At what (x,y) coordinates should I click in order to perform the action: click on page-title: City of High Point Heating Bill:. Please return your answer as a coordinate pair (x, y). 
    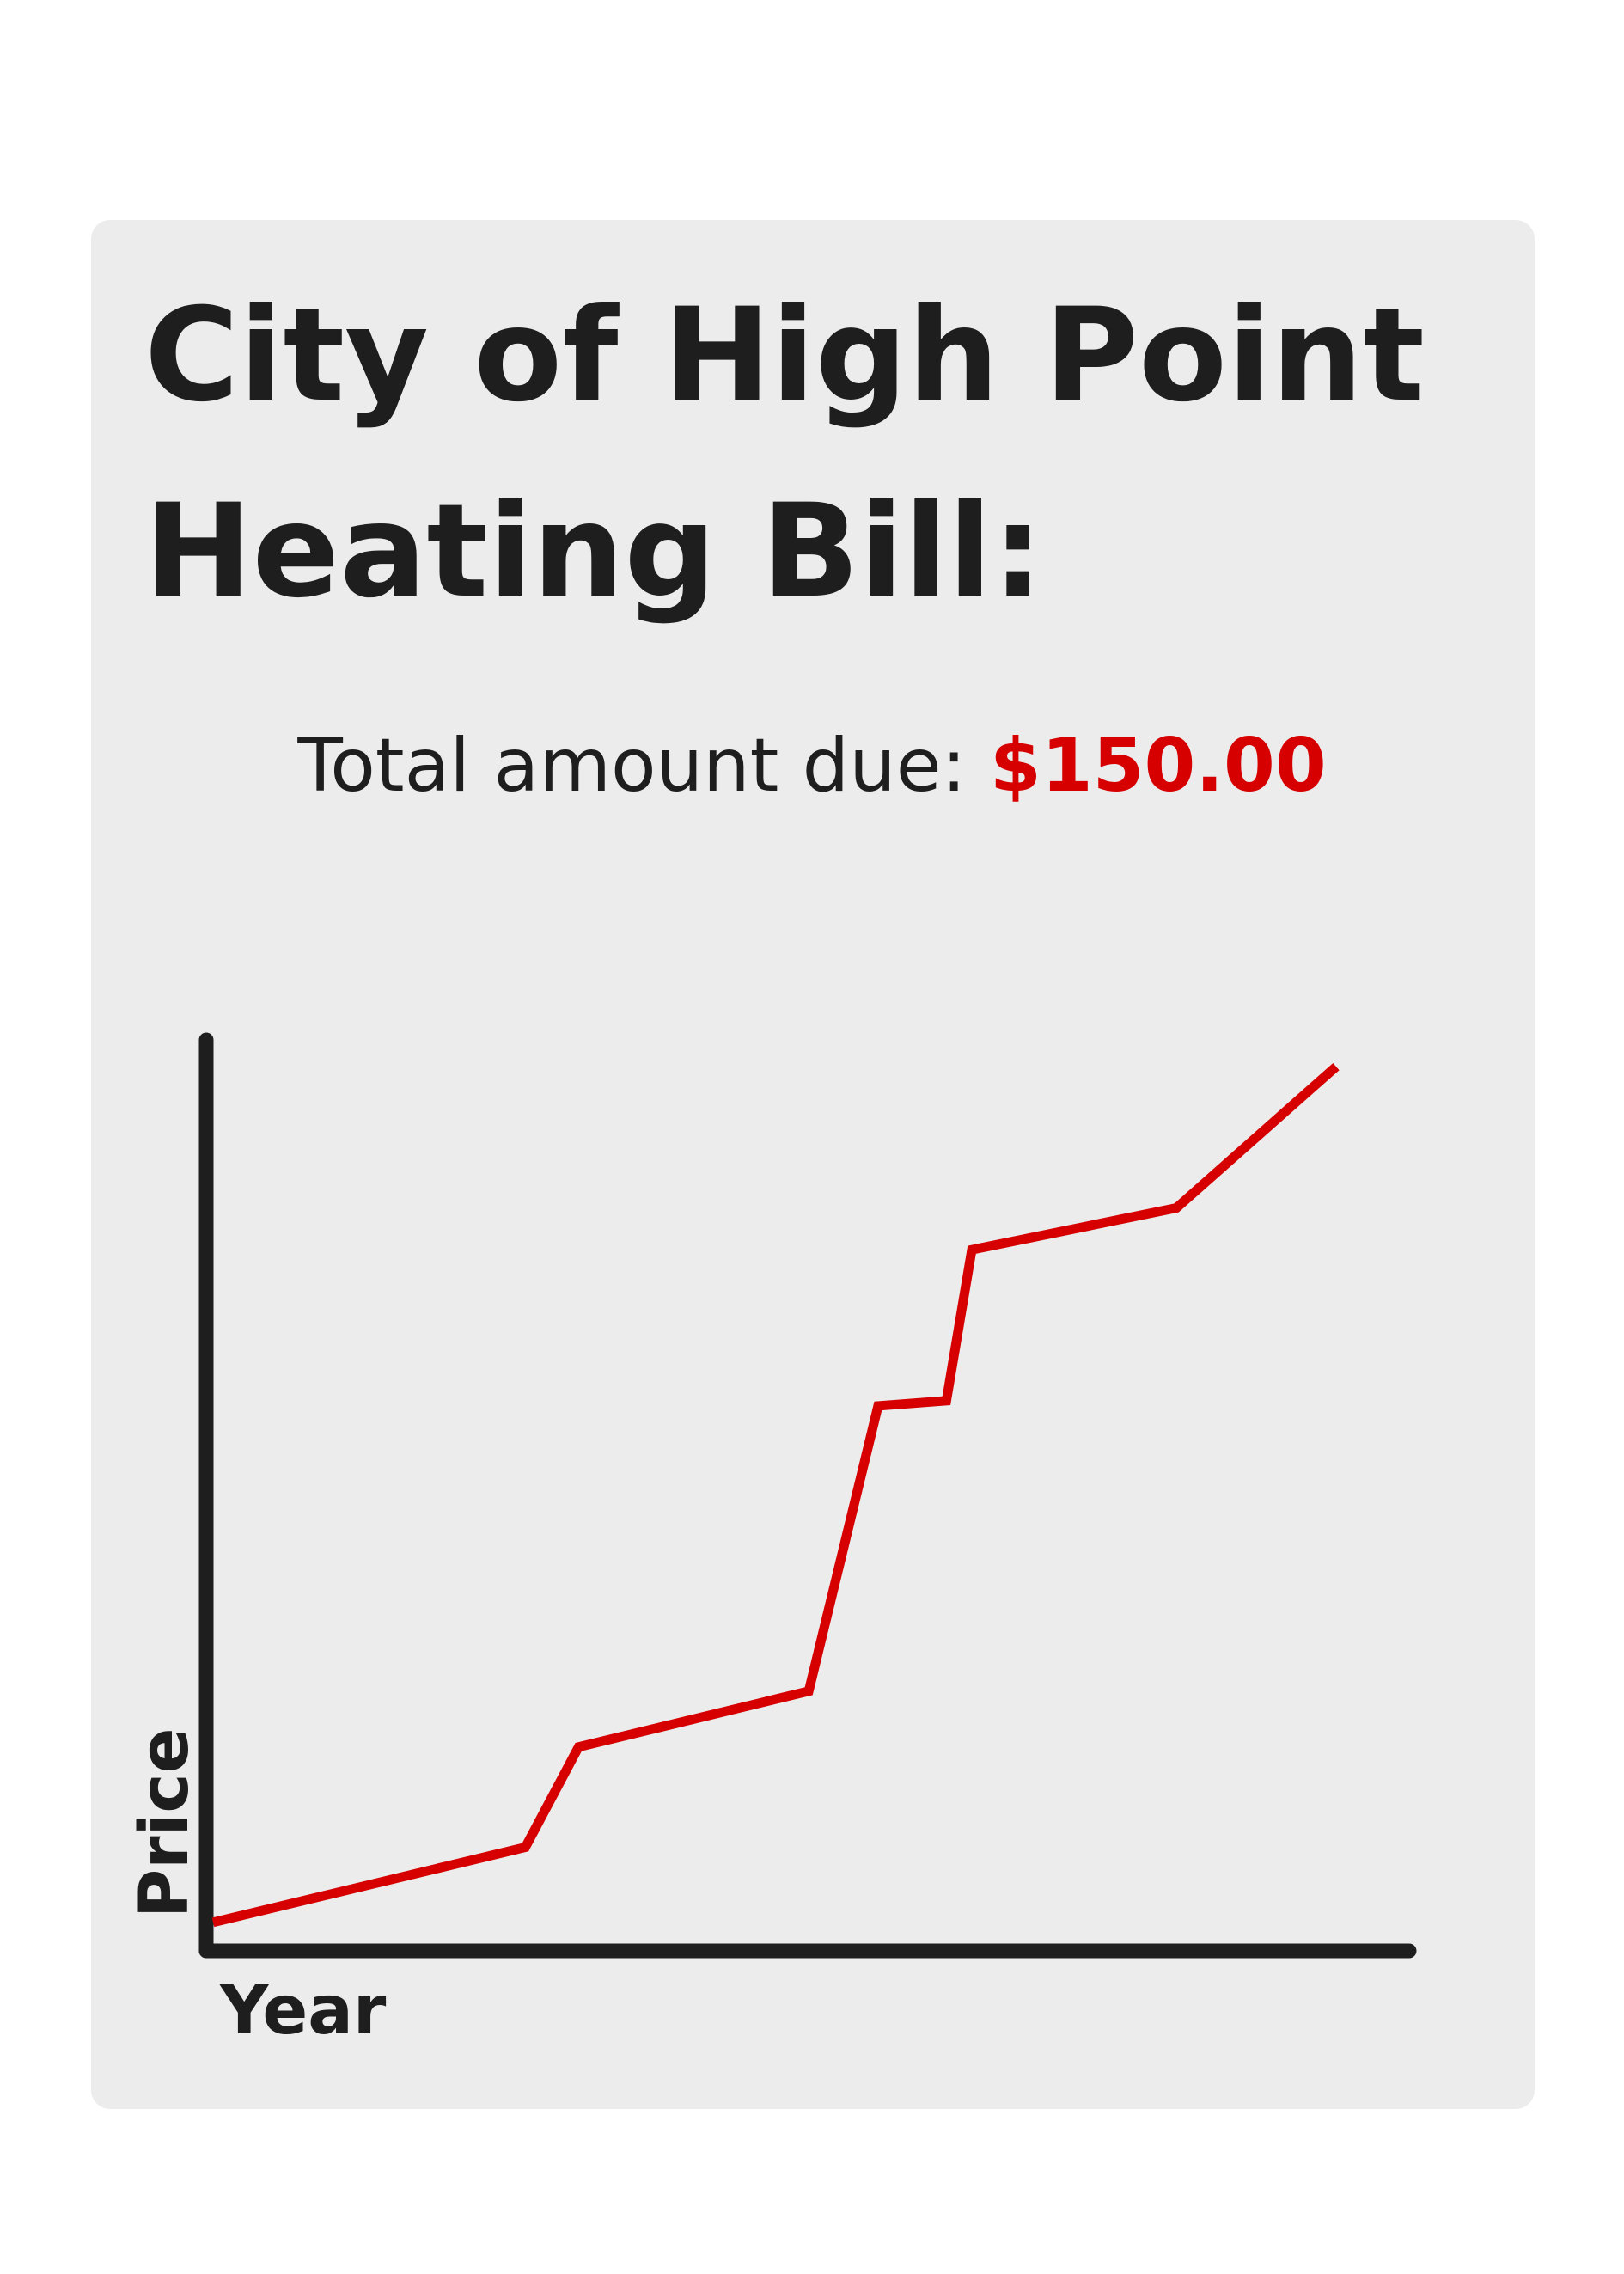
    Looking at the image, I should click on (814, 454).